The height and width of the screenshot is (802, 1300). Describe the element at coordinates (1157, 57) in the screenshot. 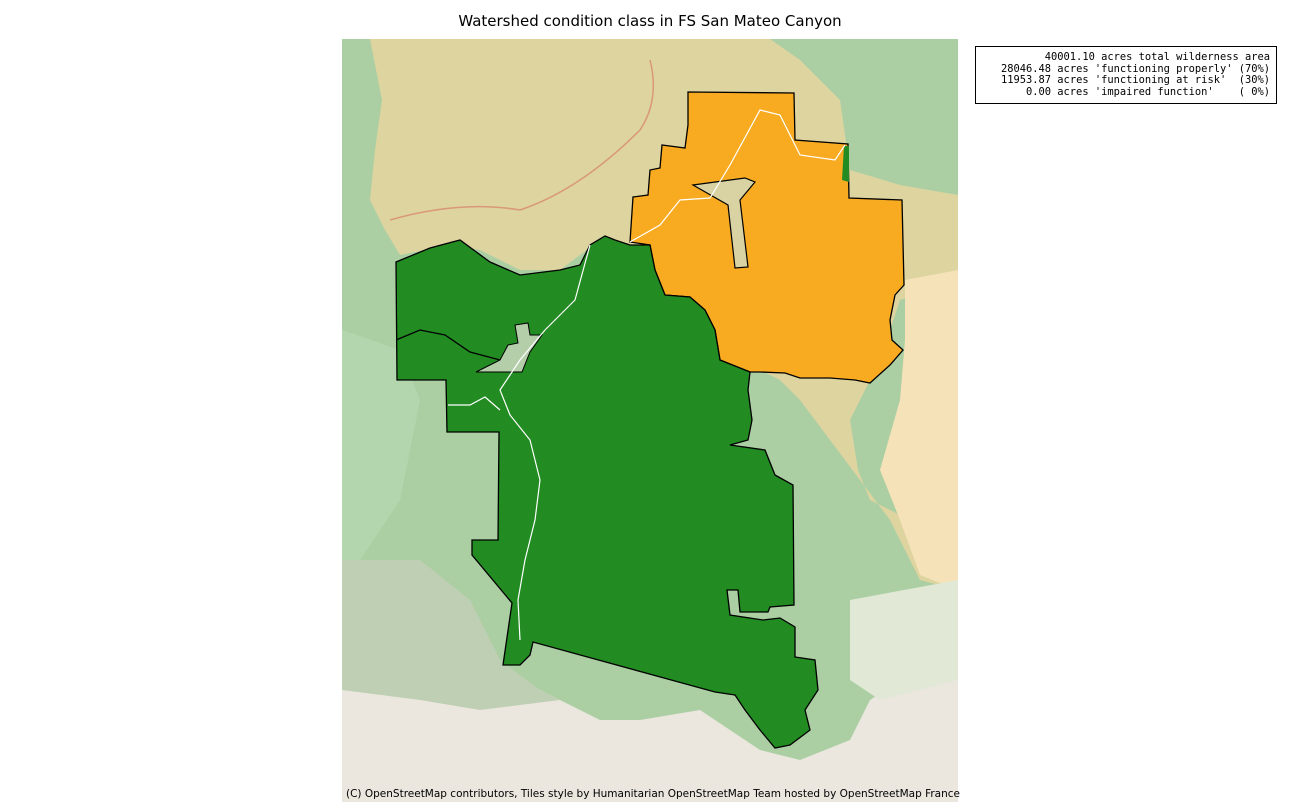

I see `legend-line-total: 40001.10 acres total wilderness area` at that location.